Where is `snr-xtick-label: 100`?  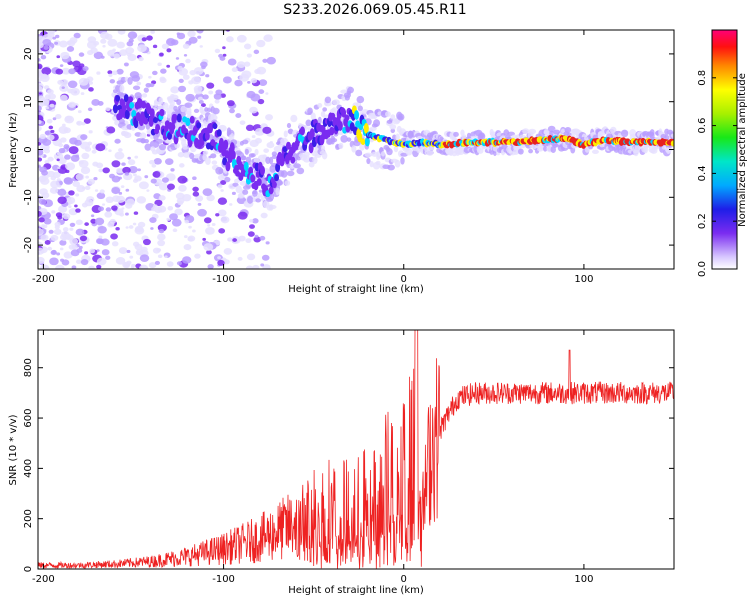 snr-xtick-label: 100 is located at coordinates (583, 579).